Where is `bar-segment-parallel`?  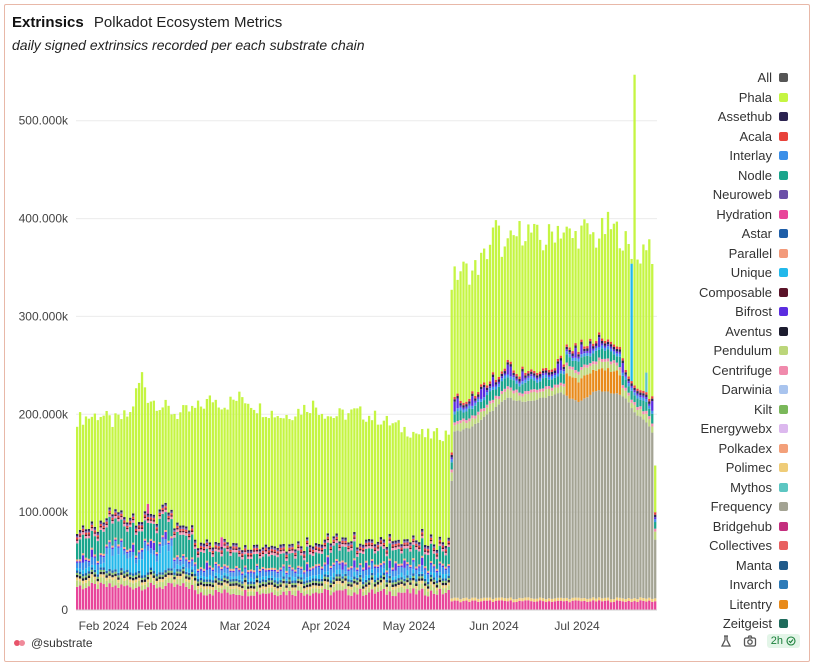 bar-segment-parallel is located at coordinates (245, 566).